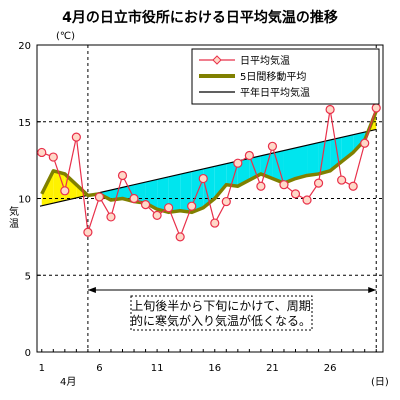  I want to click on legend-marker-daily, so click(217, 60).